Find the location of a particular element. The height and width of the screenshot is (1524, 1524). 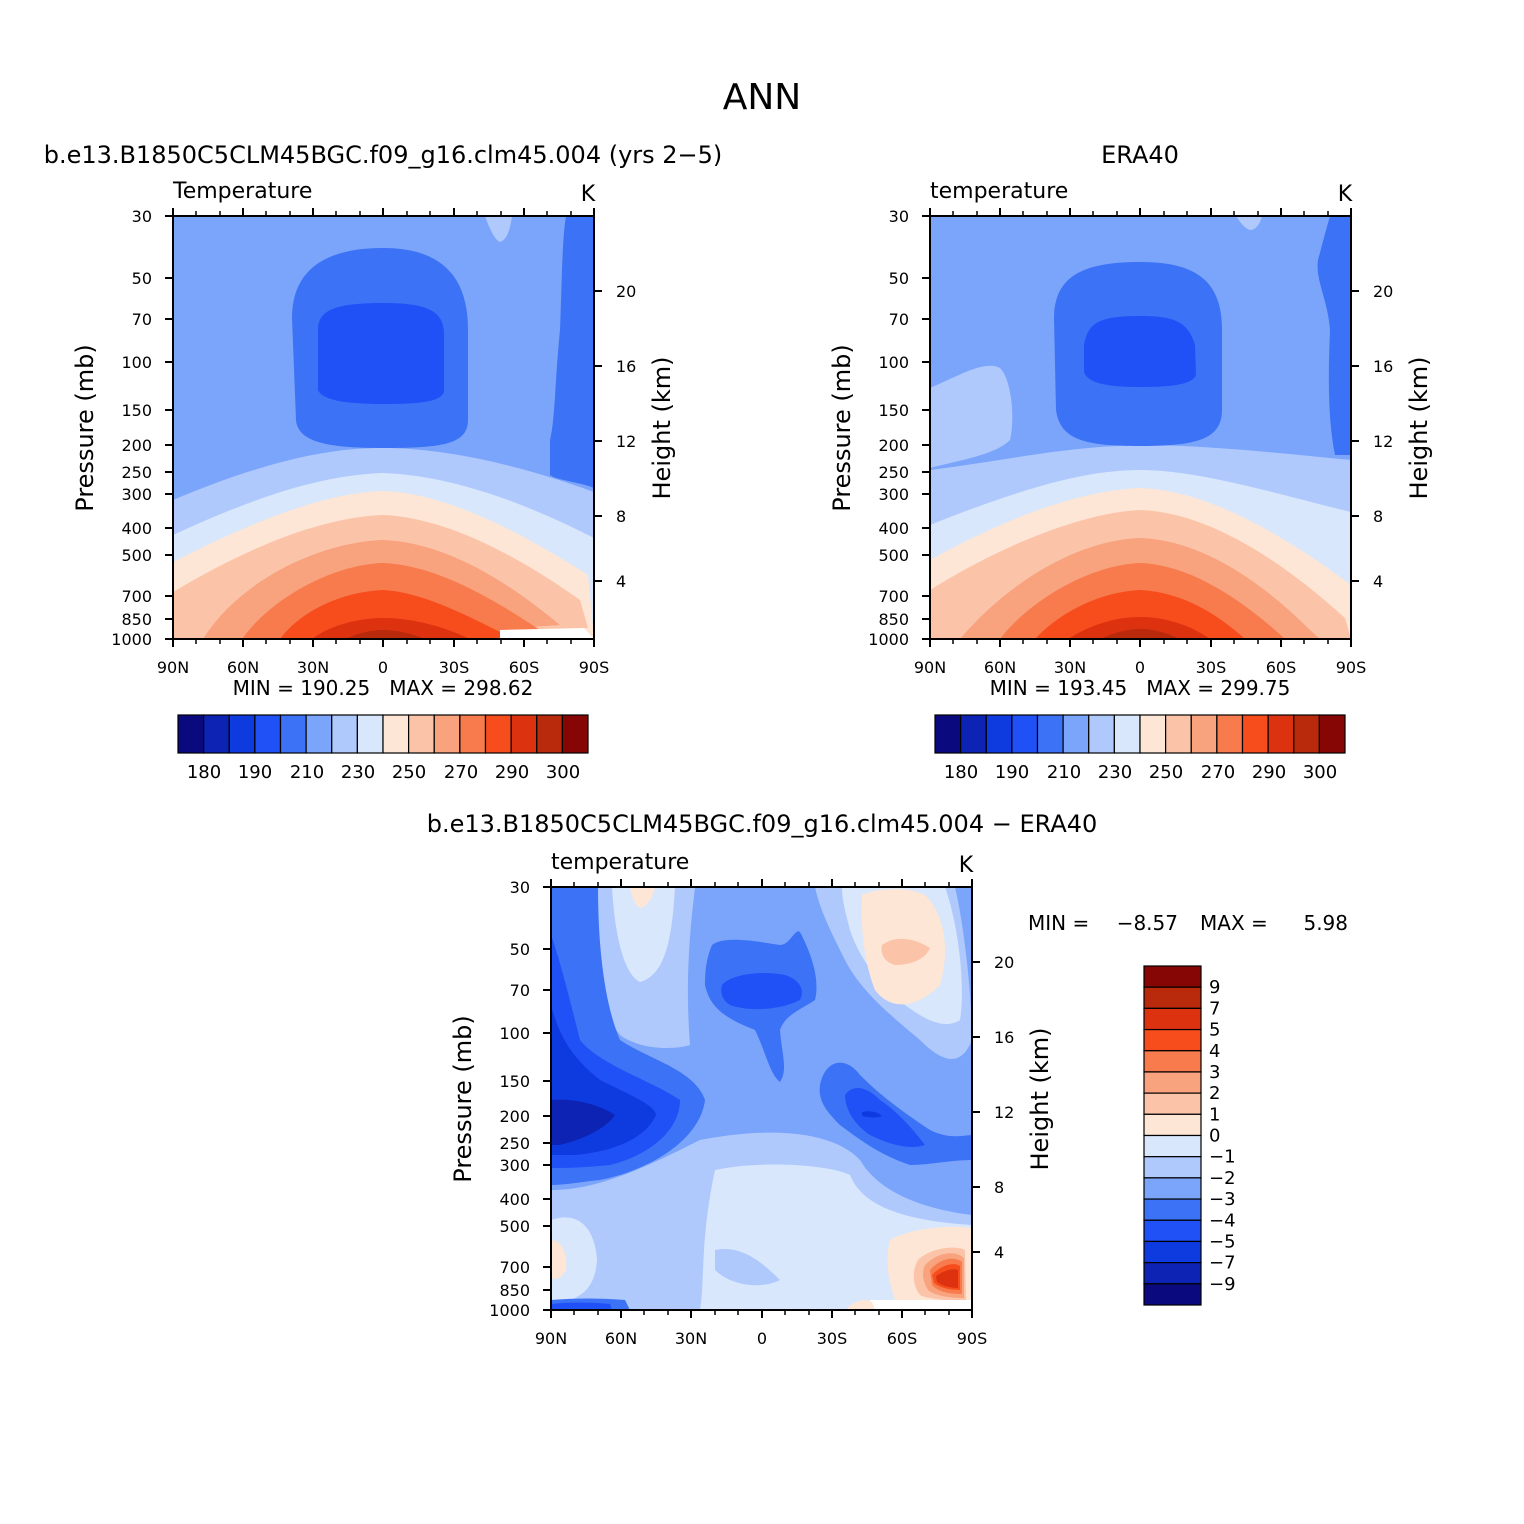

colorbar-label: 9 is located at coordinates (1214, 987).